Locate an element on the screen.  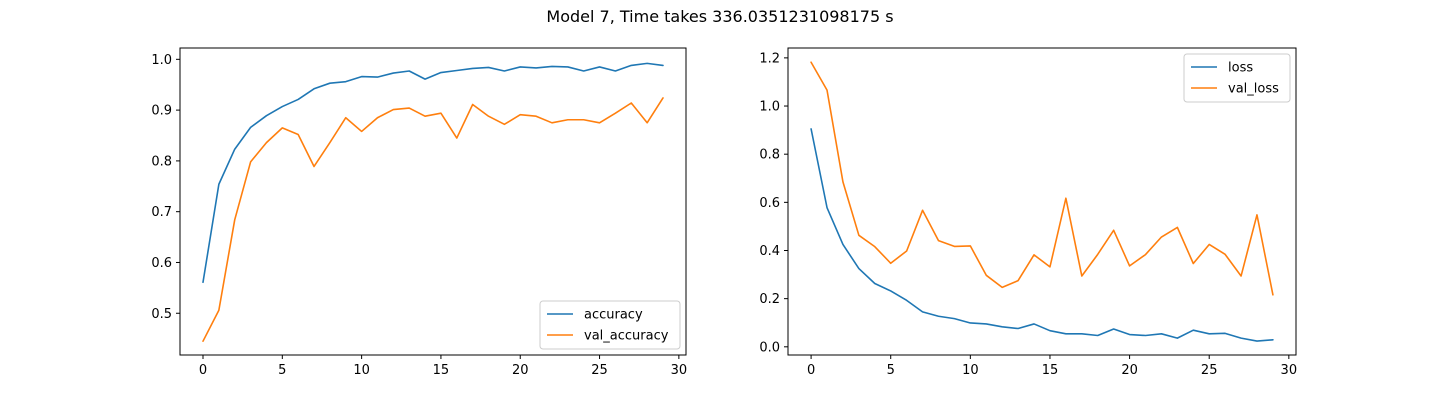
legend: accuracy val_accuracy is located at coordinates (610, 325).